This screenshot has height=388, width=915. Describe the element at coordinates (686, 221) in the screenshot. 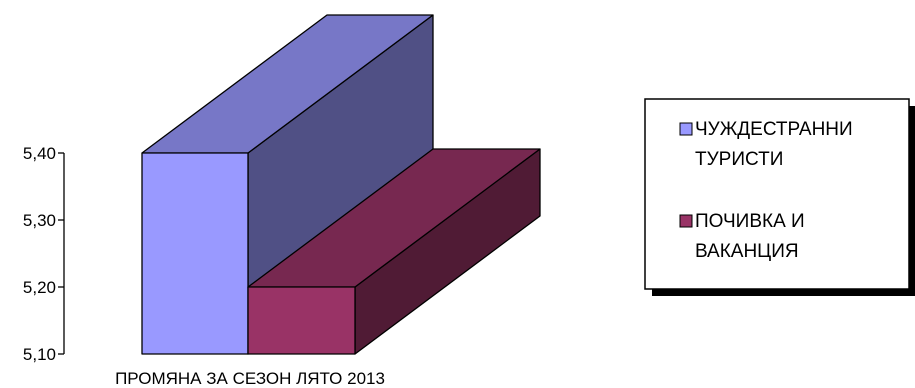

I see `legend-swatch-holiday-vacation` at that location.